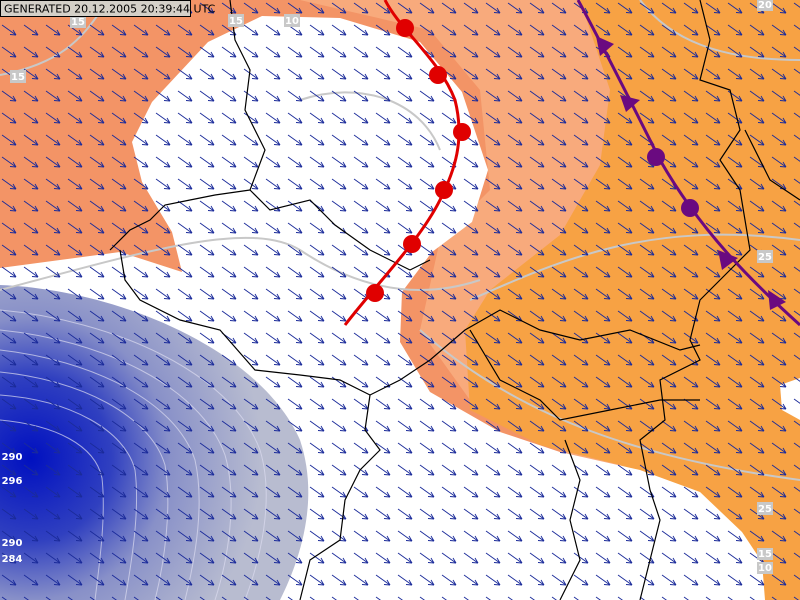 The image size is (800, 600). I want to click on warm-front, so click(407, 163).